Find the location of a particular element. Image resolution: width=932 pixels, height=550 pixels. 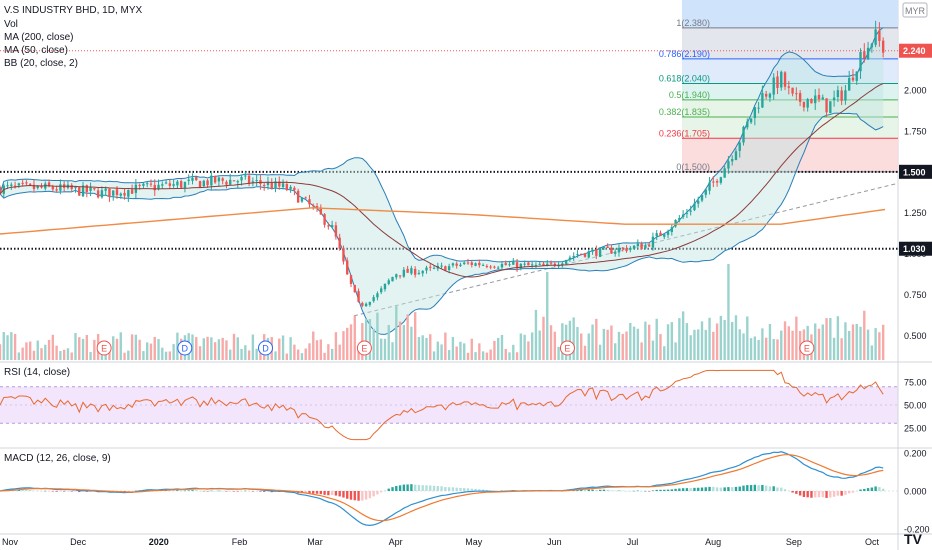

currency-badge is located at coordinates (915, 10).